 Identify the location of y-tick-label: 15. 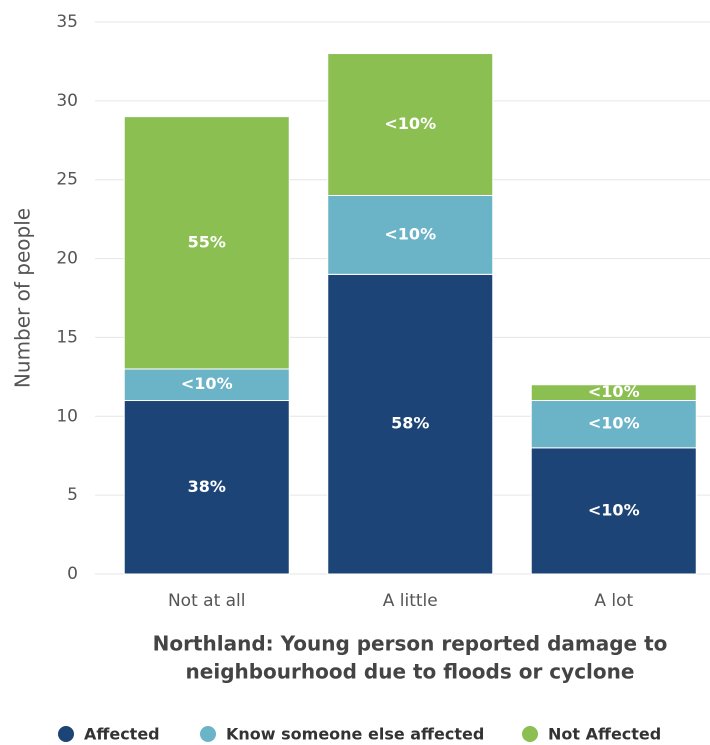
(67, 337).